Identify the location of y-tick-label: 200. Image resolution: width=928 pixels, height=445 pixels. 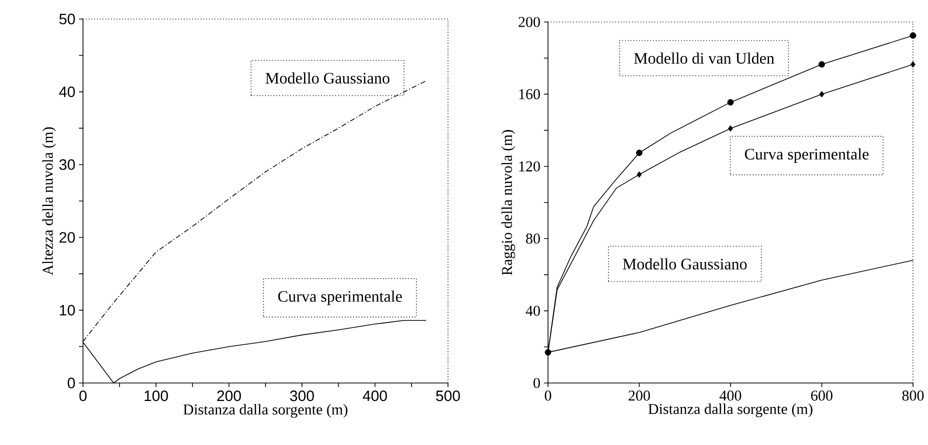
(529, 22).